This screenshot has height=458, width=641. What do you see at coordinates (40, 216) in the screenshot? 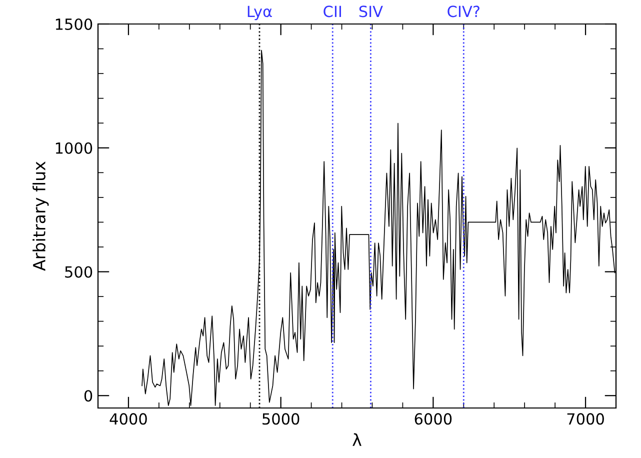
I see `y-axis-title: Arbitrary flux` at bounding box center [40, 216].